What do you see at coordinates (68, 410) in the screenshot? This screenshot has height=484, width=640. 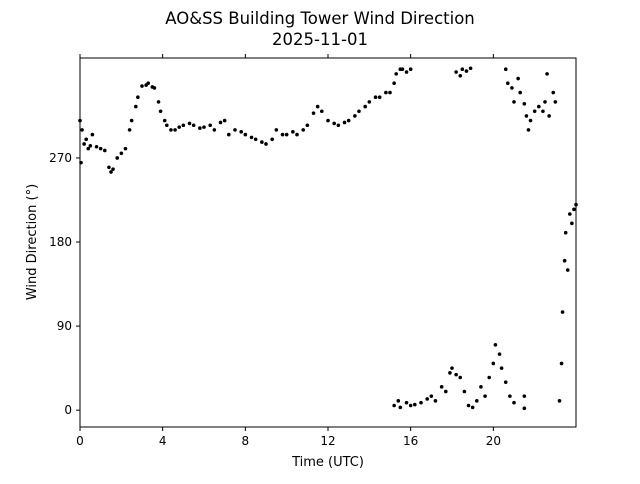 I see `y-tick-label: 0` at bounding box center [68, 410].